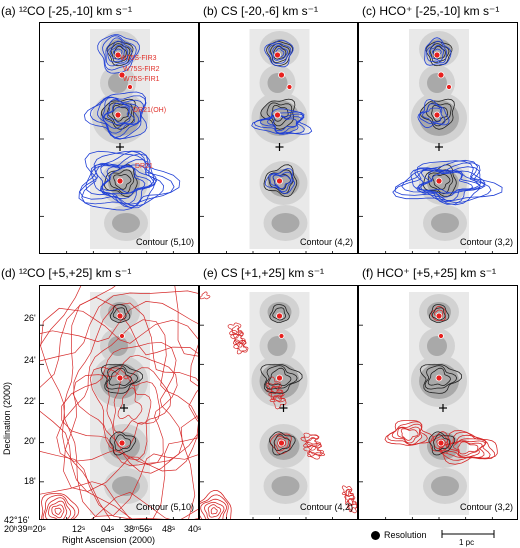 The image size is (520, 548). I want to click on xtick-48s: 48ˢ, so click(169, 529).